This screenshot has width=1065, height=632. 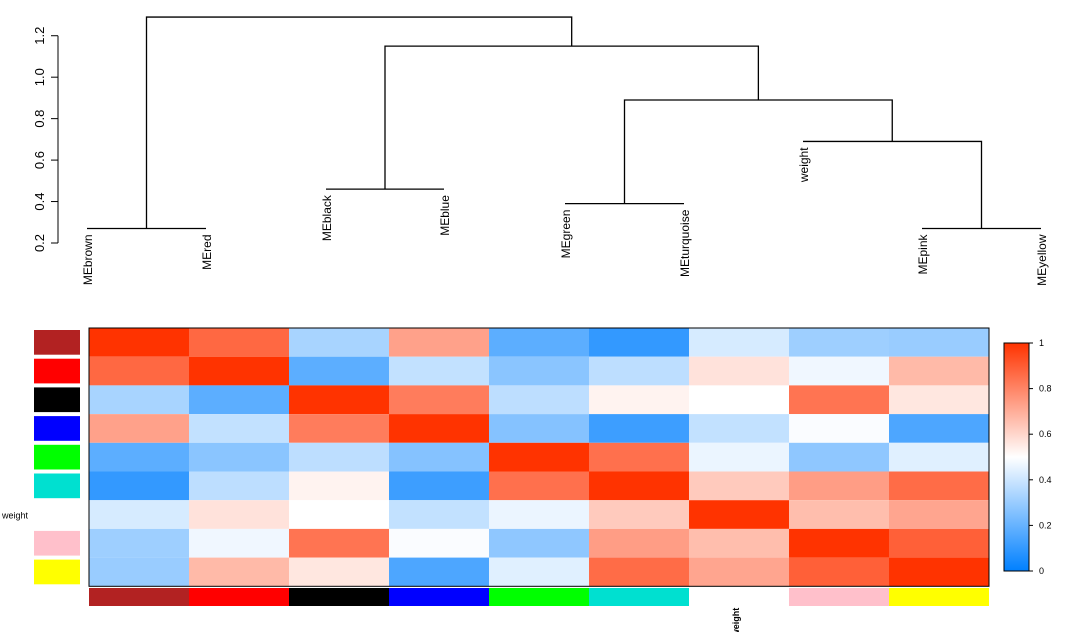 I want to click on leaf-label: MEpink, so click(x=923, y=253).